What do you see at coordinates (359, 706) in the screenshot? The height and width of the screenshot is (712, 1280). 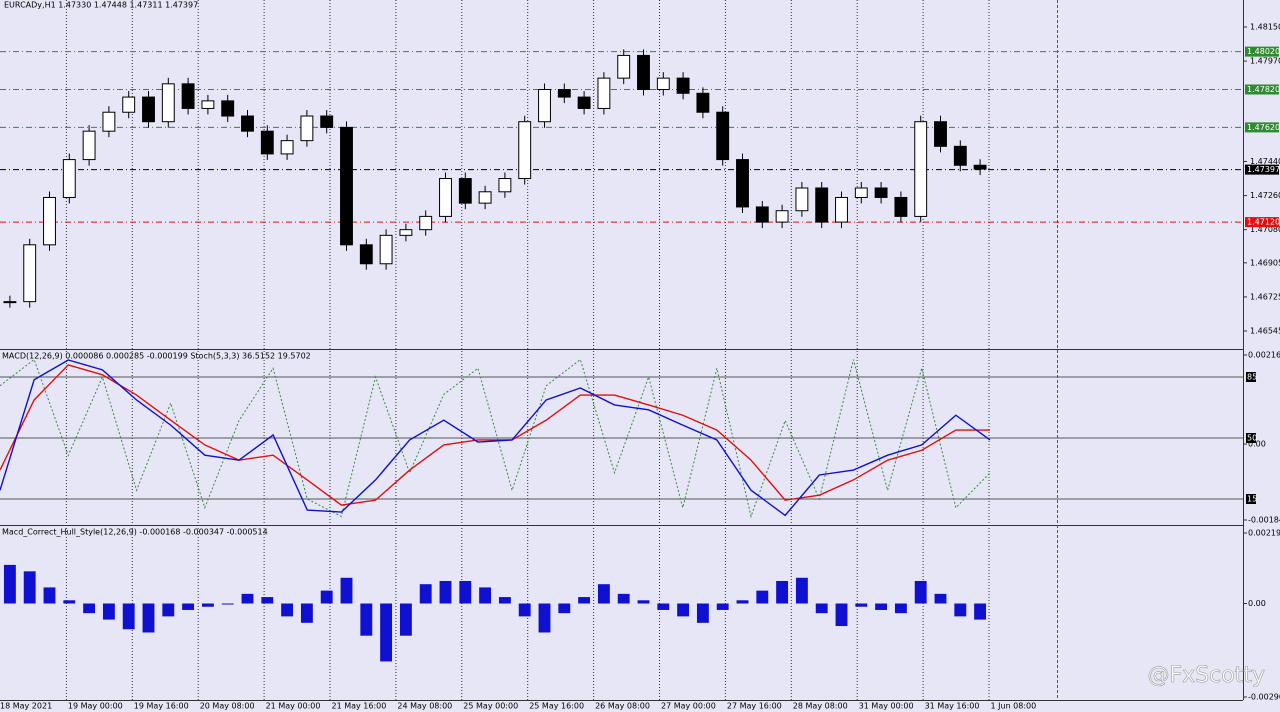 I see `time-label: 21 May 16:00` at bounding box center [359, 706].